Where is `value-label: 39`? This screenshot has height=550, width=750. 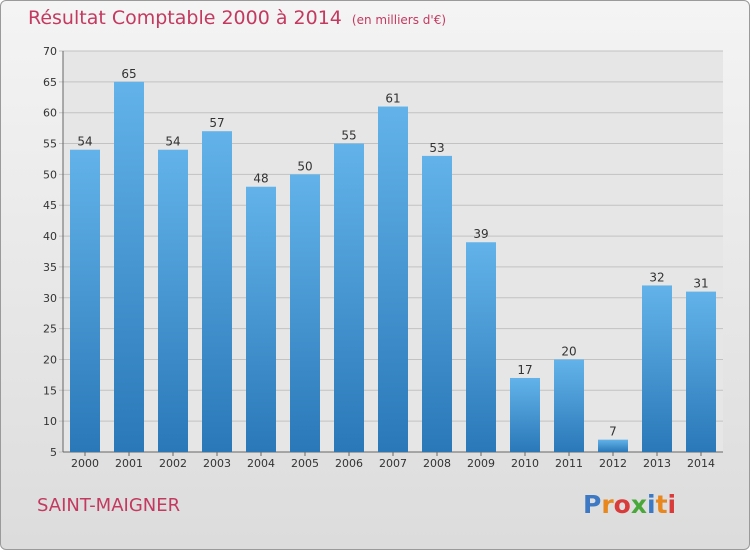
value-label: 39 is located at coordinates (480, 234).